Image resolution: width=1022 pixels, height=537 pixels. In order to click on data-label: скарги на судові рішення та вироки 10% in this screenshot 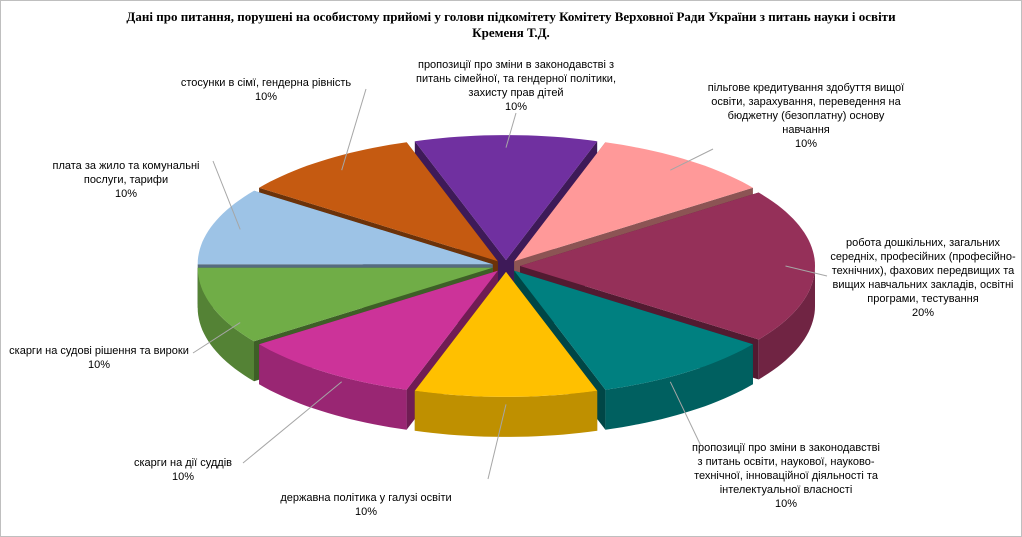, I will do `click(99, 358)`.